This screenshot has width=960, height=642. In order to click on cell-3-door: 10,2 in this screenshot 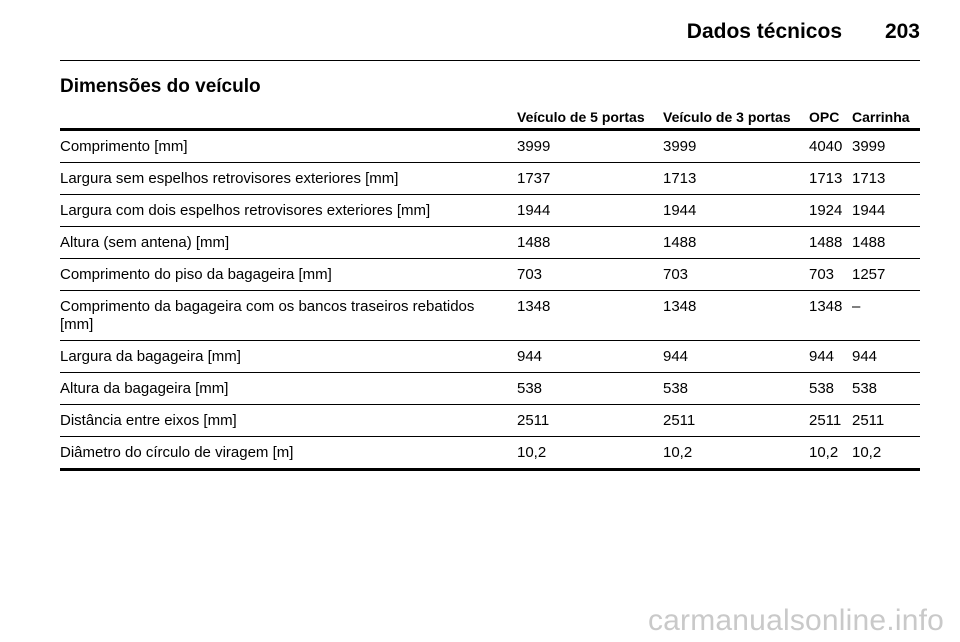, I will do `click(736, 453)`.